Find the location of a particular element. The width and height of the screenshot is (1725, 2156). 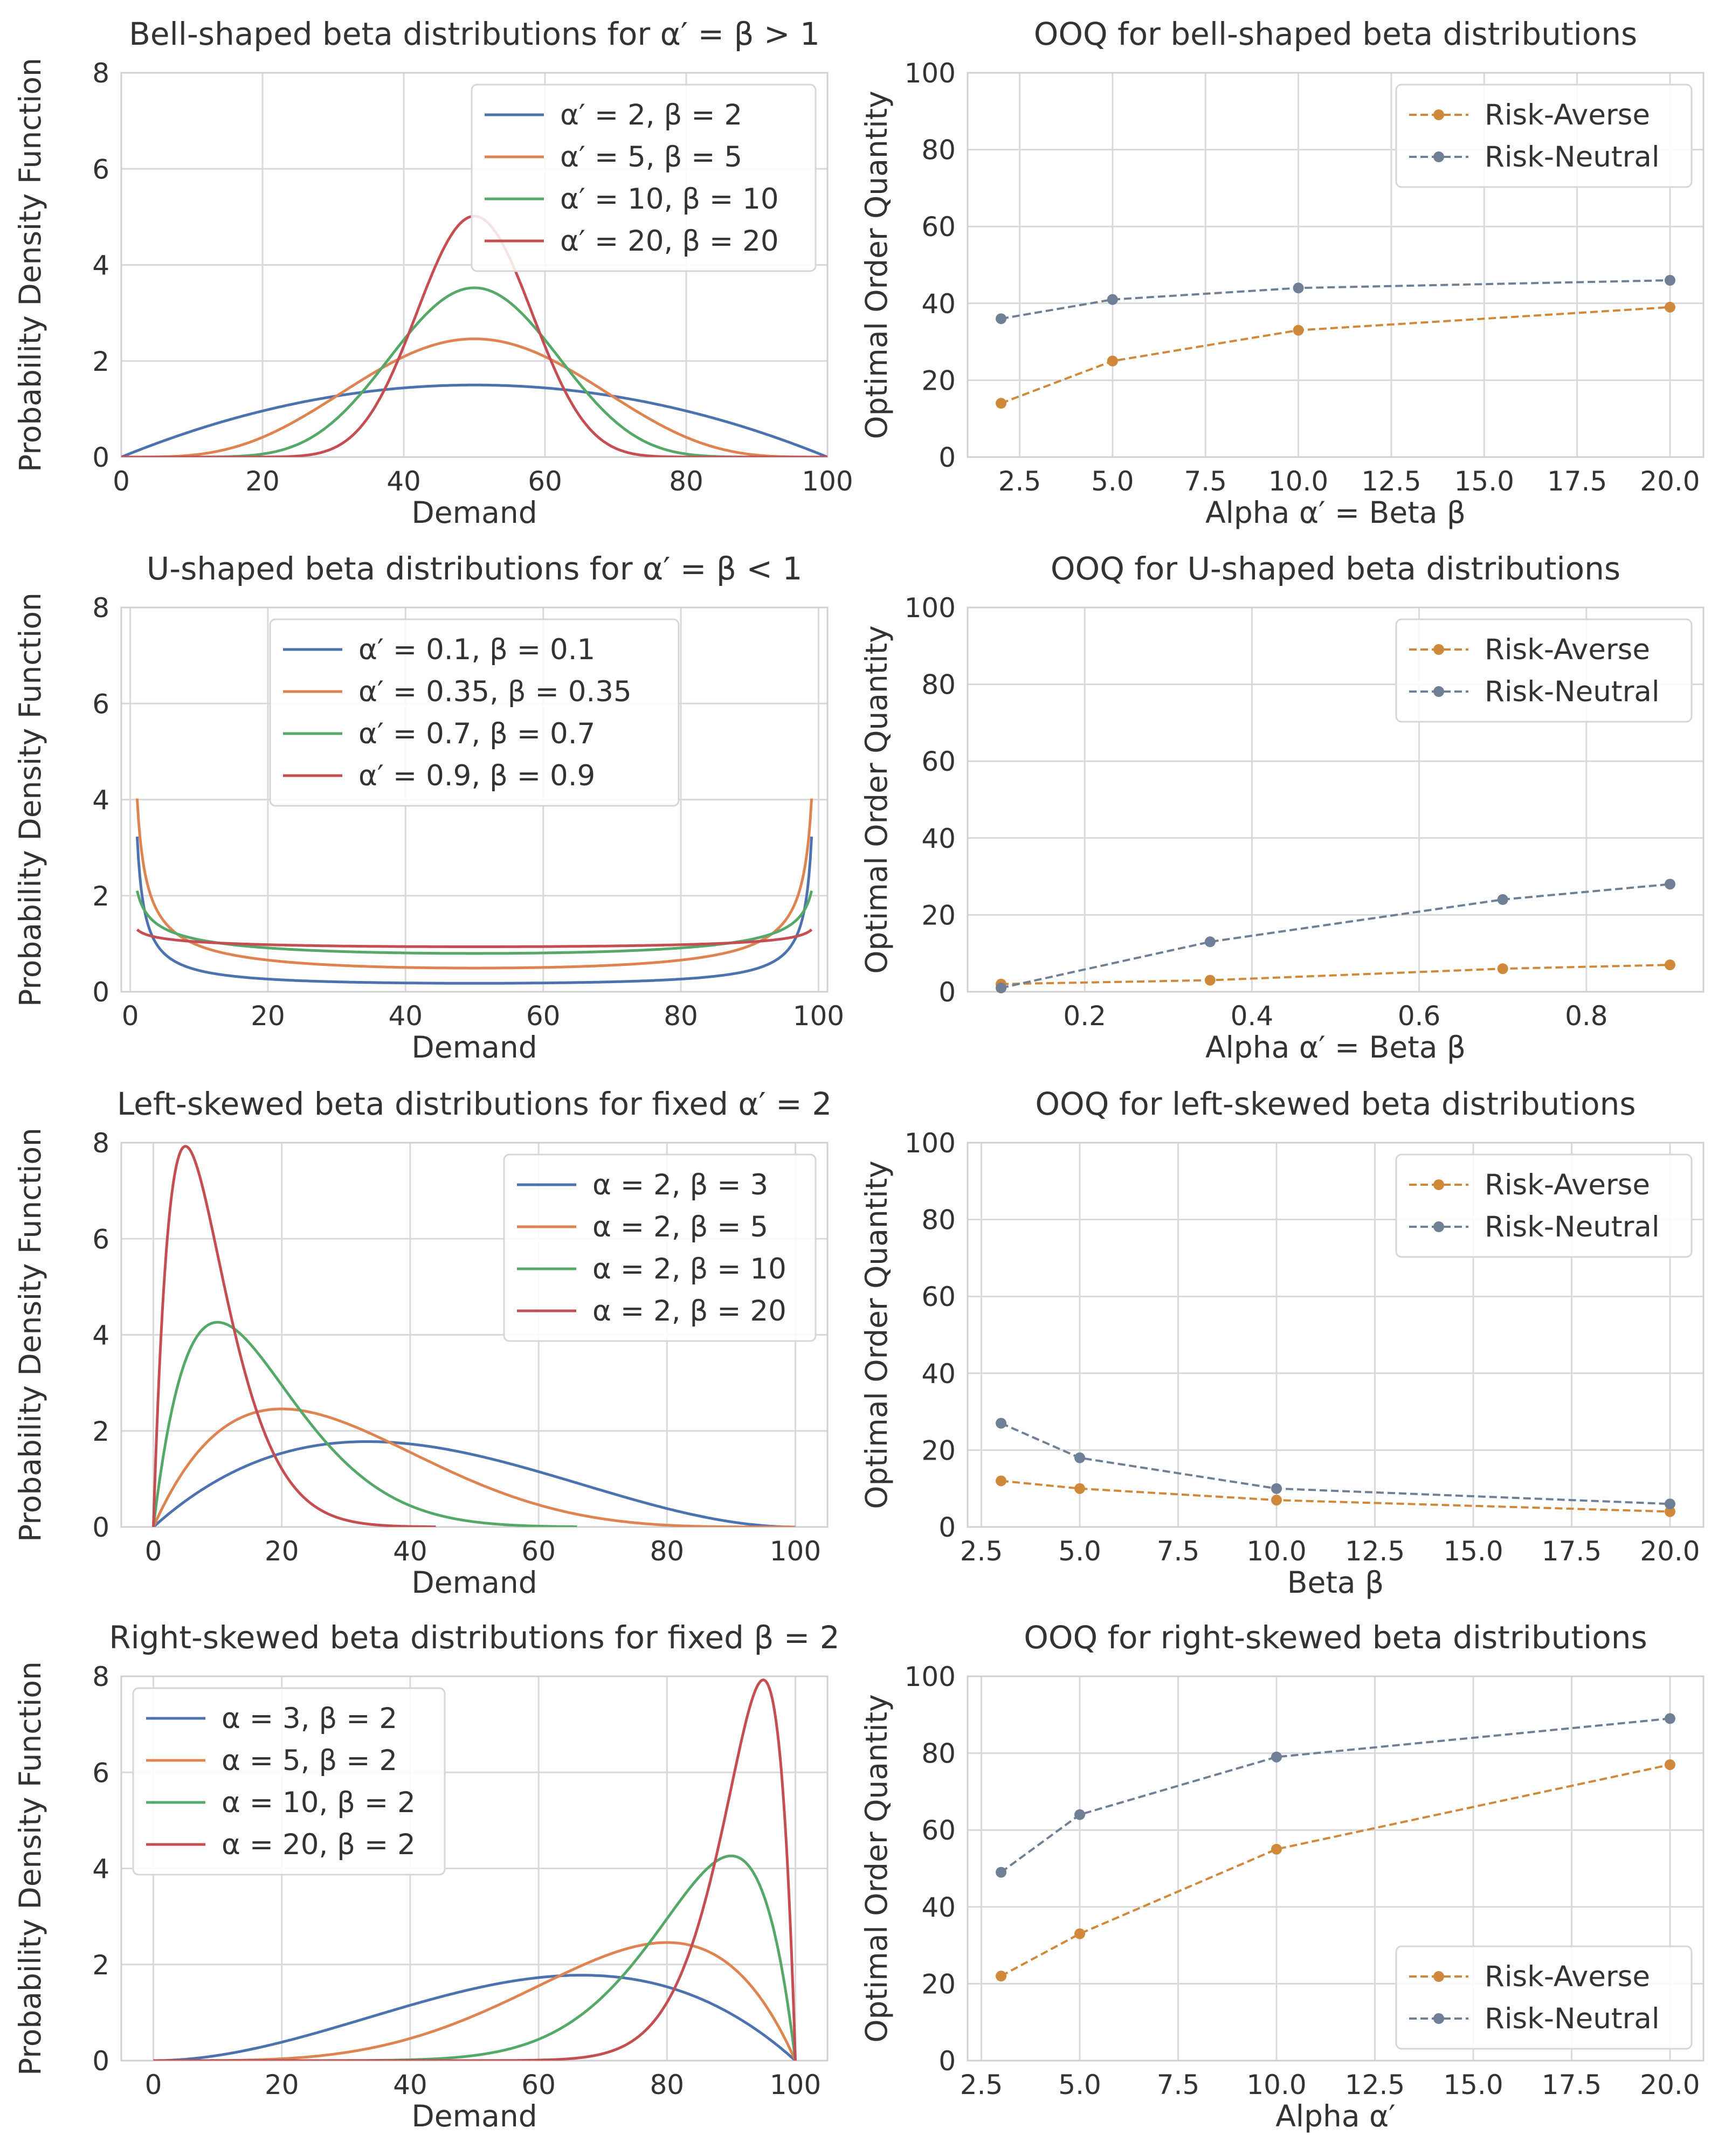

legend-label: Risk-Neutral is located at coordinates (1572, 2018).